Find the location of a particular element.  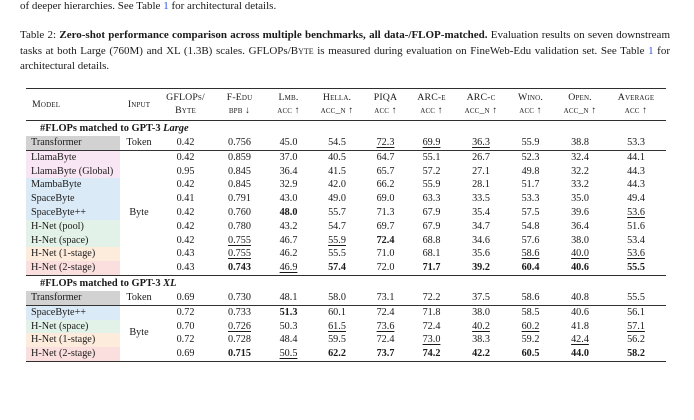

model-cell: MambaByte is located at coordinates (73, 185).